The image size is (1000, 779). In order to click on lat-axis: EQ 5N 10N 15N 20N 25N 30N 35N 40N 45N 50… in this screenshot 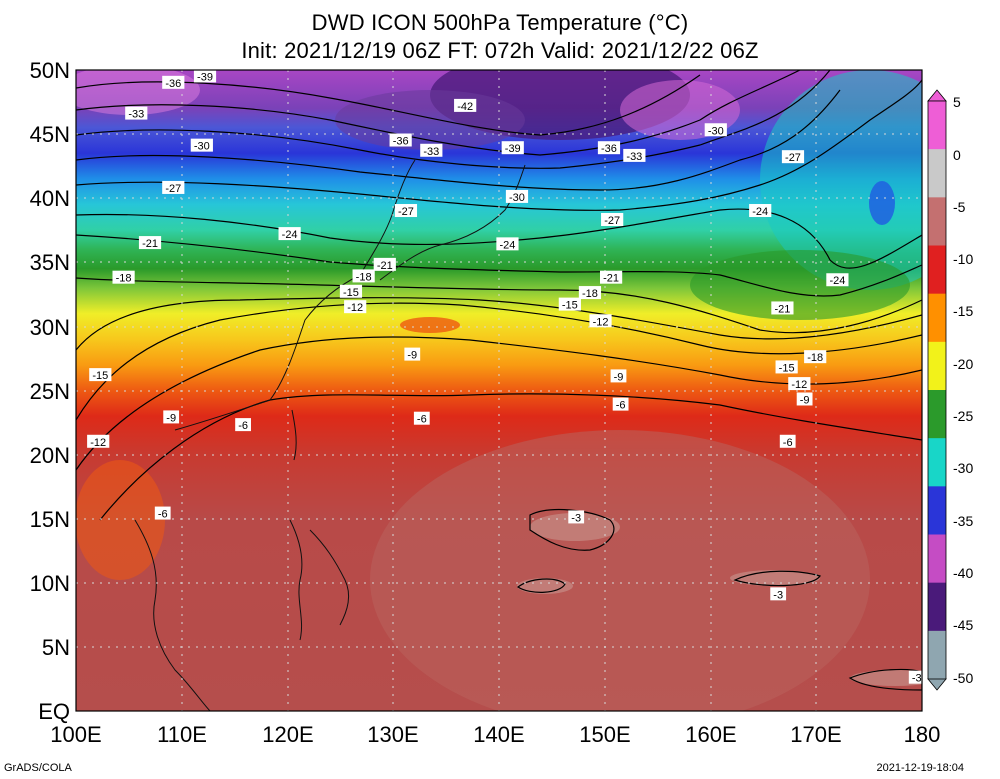, I will do `click(50, 391)`.